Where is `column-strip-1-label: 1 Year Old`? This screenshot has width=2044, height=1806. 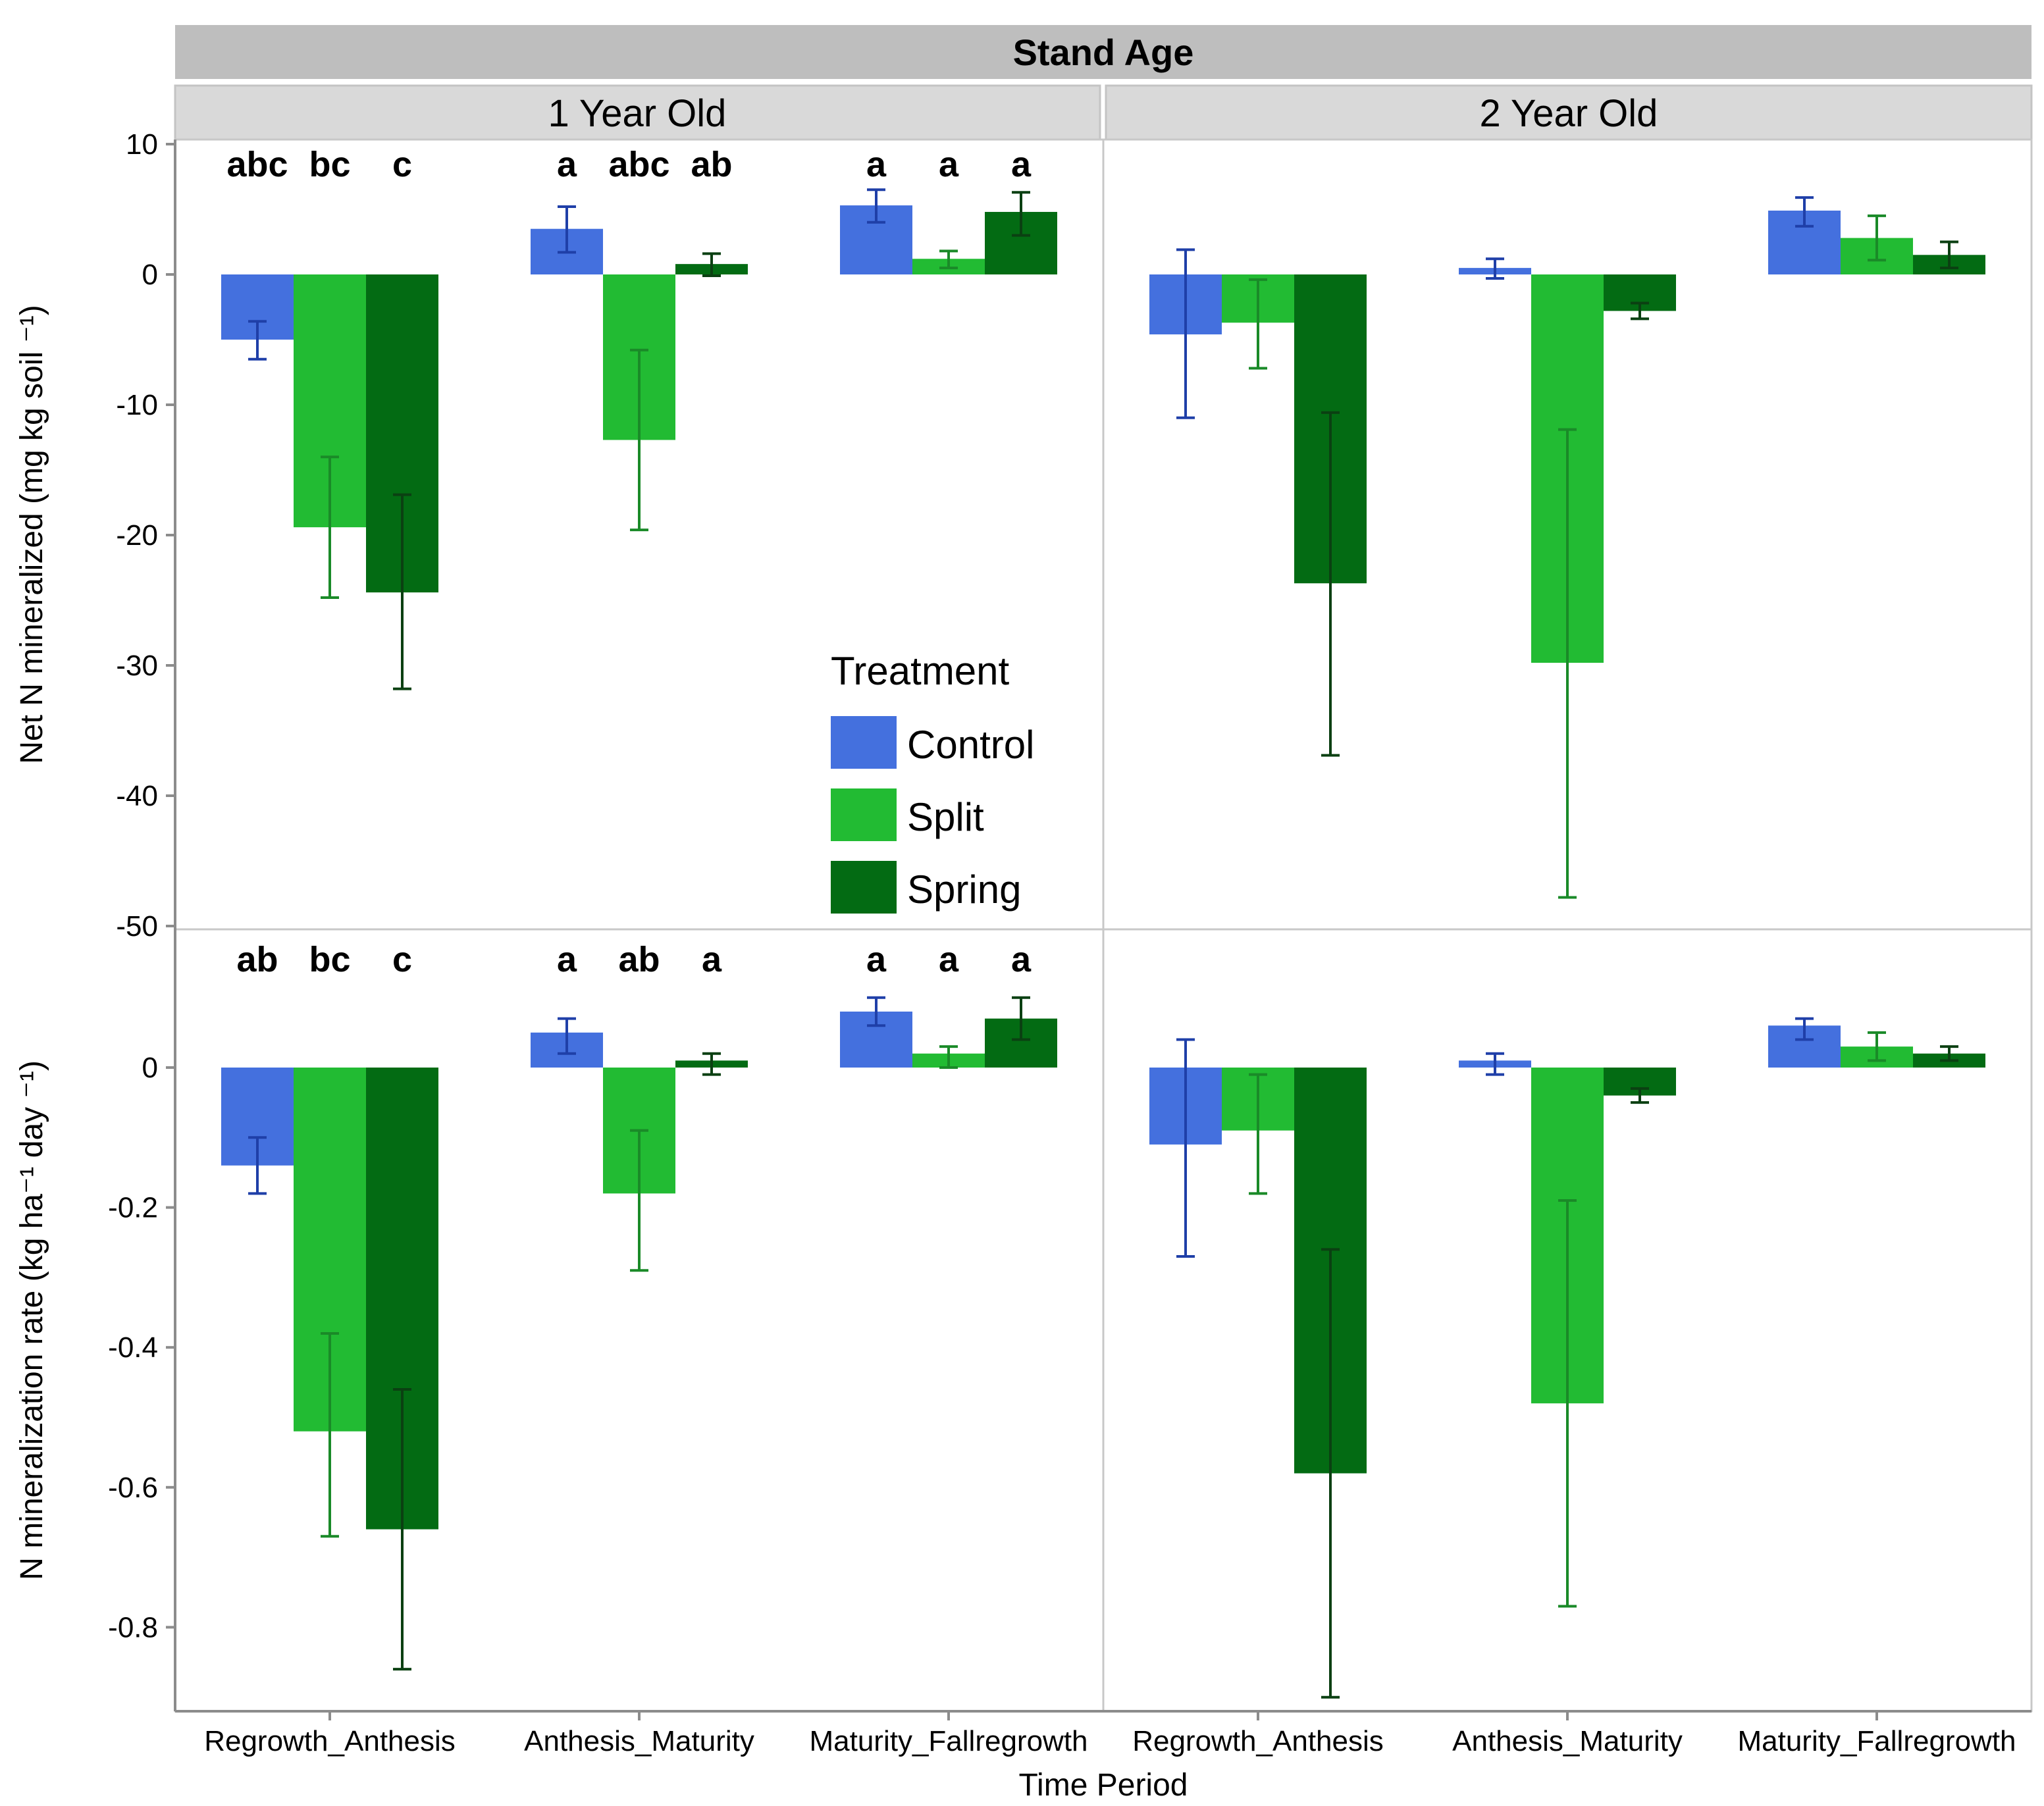 column-strip-1-label: 1 Year Old is located at coordinates (637, 114).